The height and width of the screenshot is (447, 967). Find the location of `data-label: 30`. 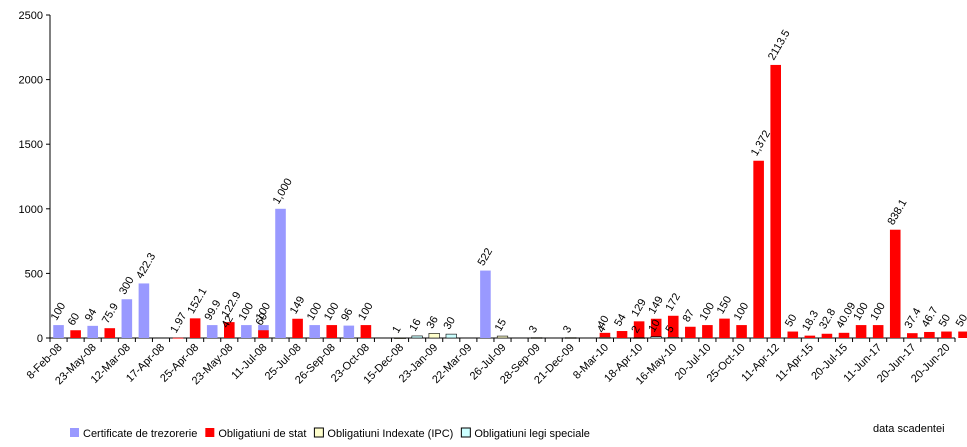

data-label: 30 is located at coordinates (449, 323).